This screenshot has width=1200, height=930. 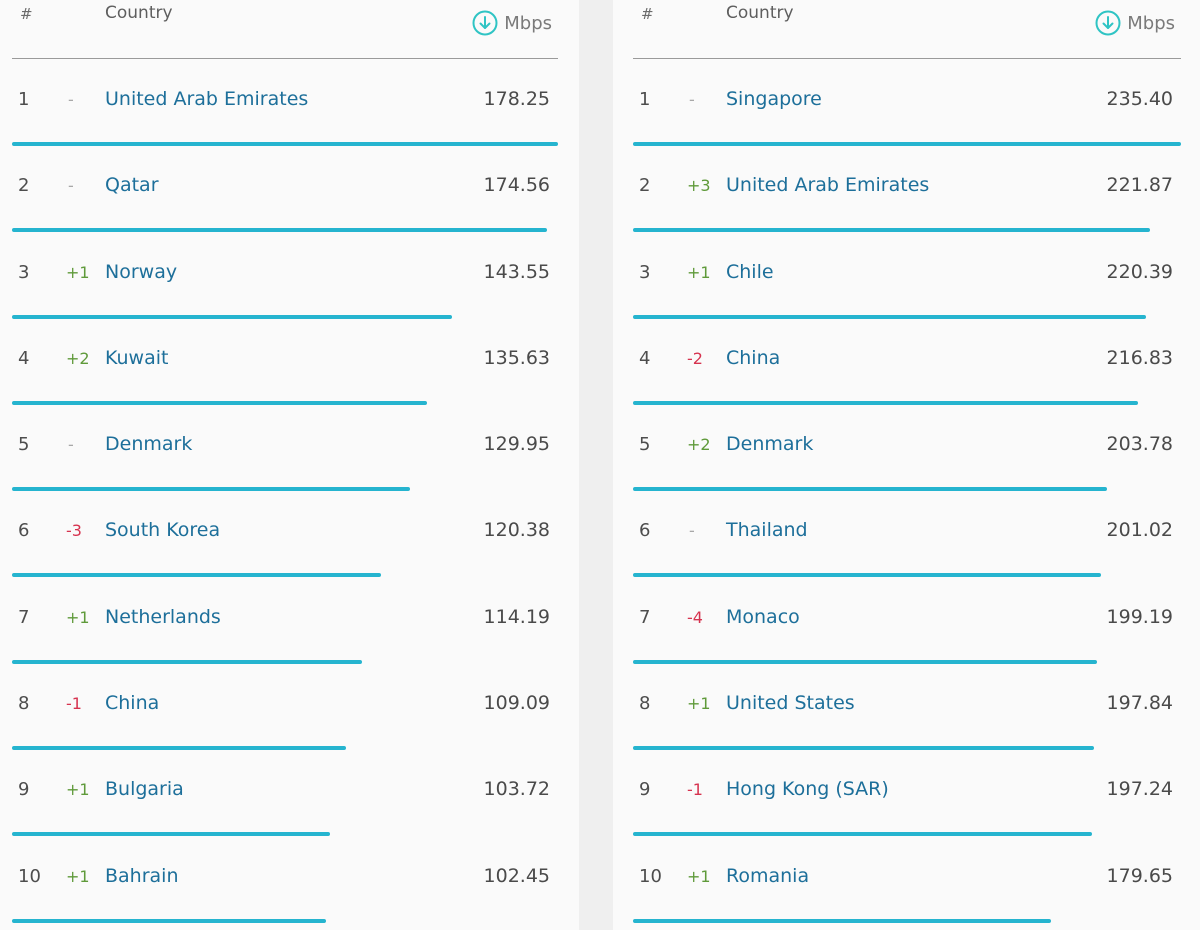 What do you see at coordinates (516, 703) in the screenshot?
I see `speed-value: 109.09` at bounding box center [516, 703].